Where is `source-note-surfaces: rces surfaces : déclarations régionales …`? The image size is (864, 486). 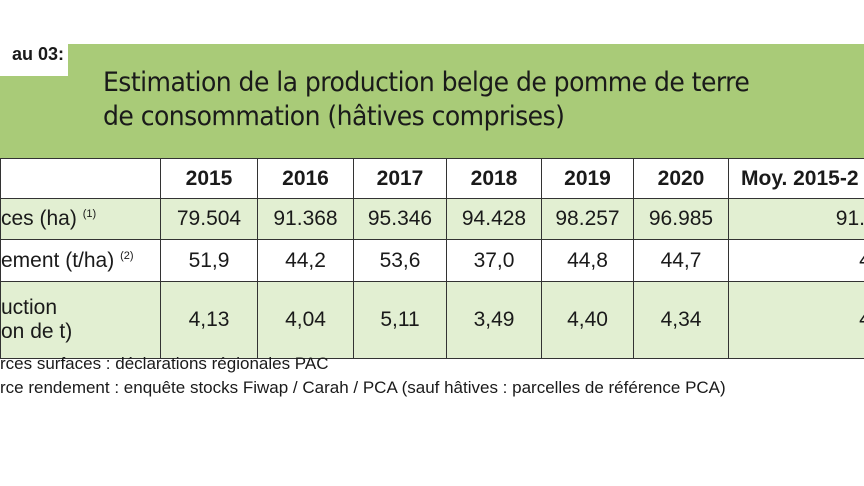
source-note-surfaces: rces surfaces : déclarations régionales … is located at coordinates (164, 363).